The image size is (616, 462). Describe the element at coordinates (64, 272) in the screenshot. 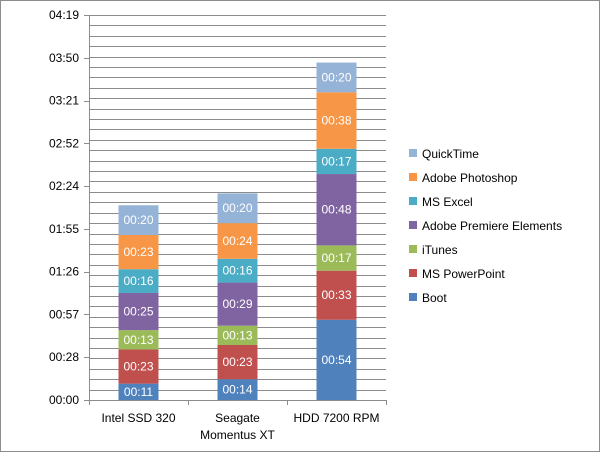

I see `y-tick-label: 01:26` at that location.